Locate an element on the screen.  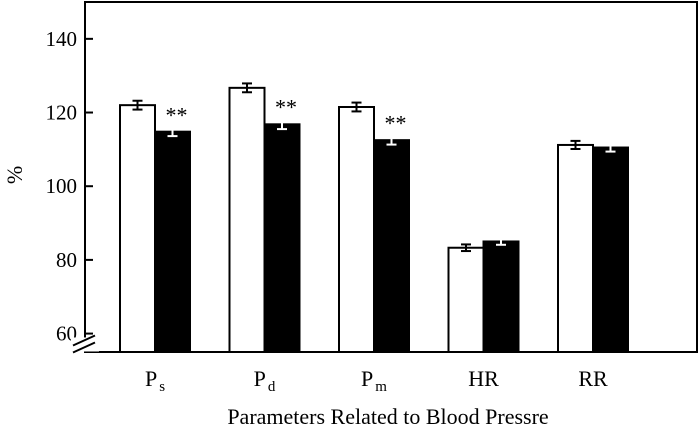
y-tick-label: 120 is located at coordinates (62, 113).